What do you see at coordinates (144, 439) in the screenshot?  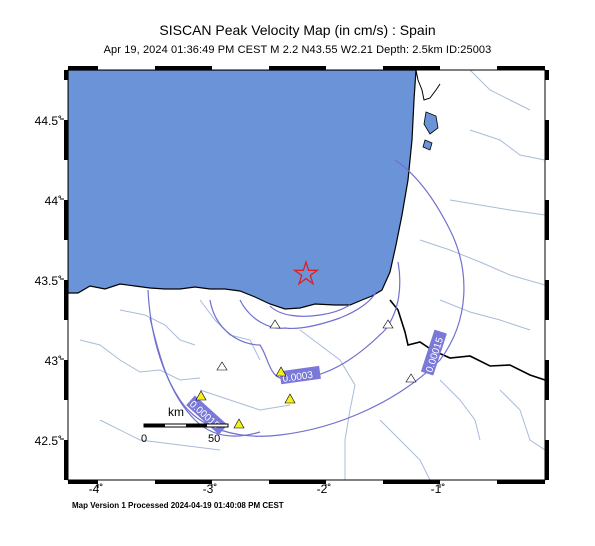 I see `scale-start: 0` at bounding box center [144, 439].